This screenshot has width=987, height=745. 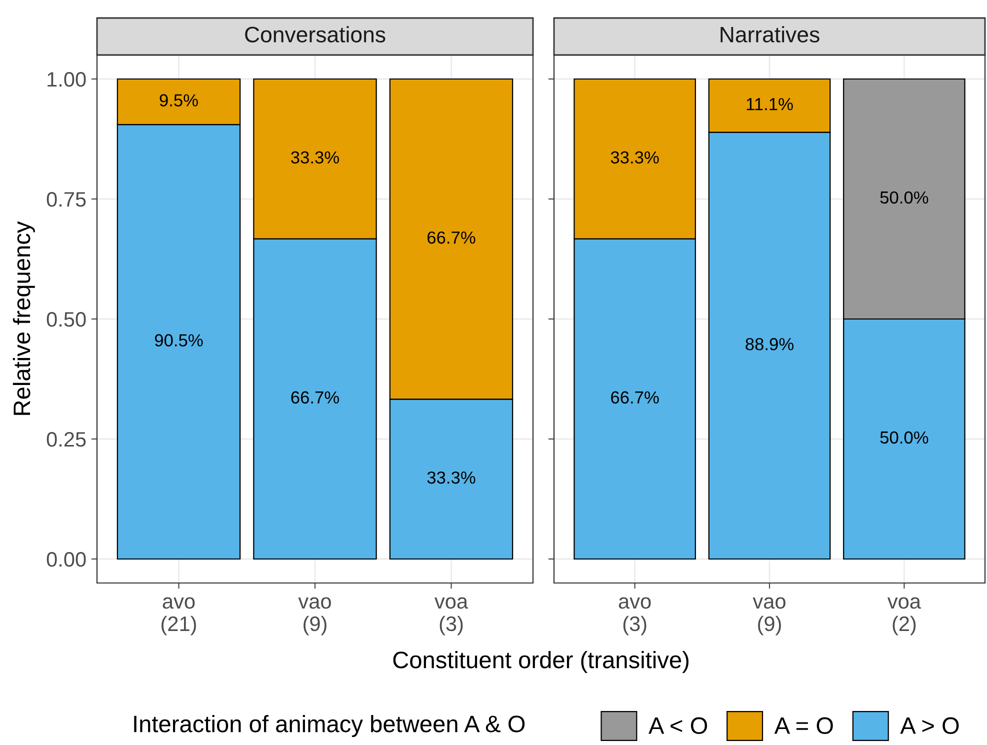 I want to click on y-axis-title: Relative frequency, so click(x=23, y=318).